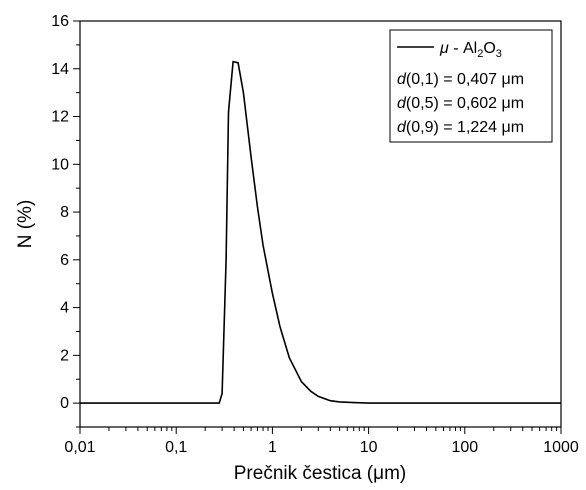 The height and width of the screenshot is (490, 586). Describe the element at coordinates (64, 403) in the screenshot. I see `y-tick-label: 0` at that location.